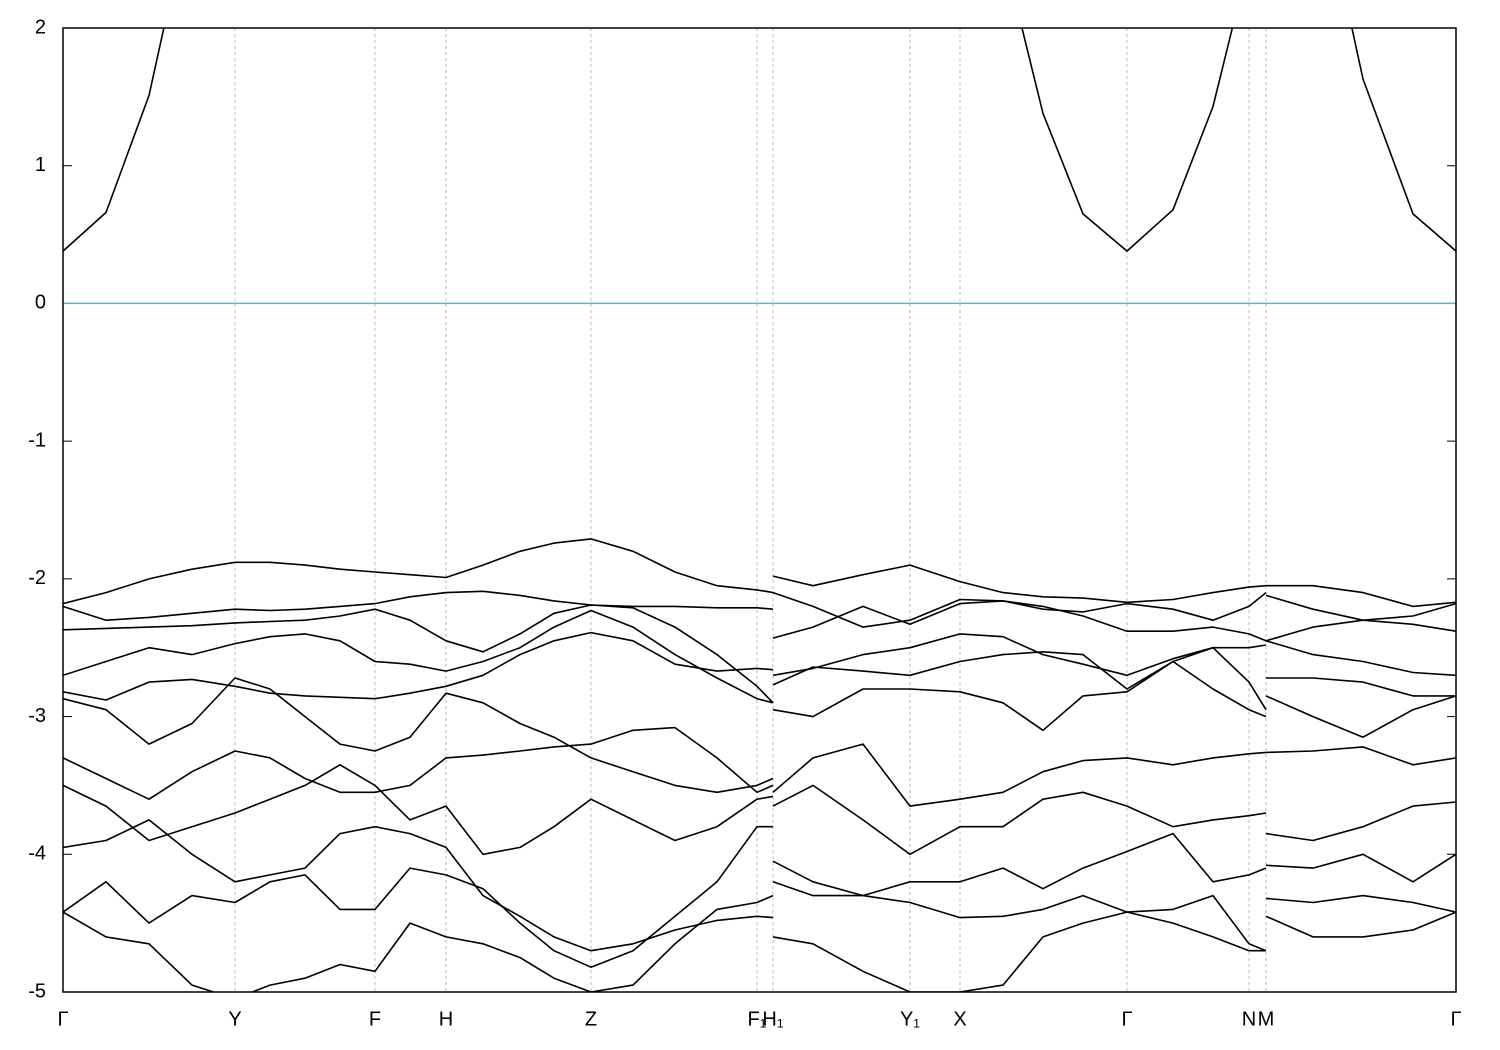  I want to click on x-tick-label: F, so click(375, 1019).